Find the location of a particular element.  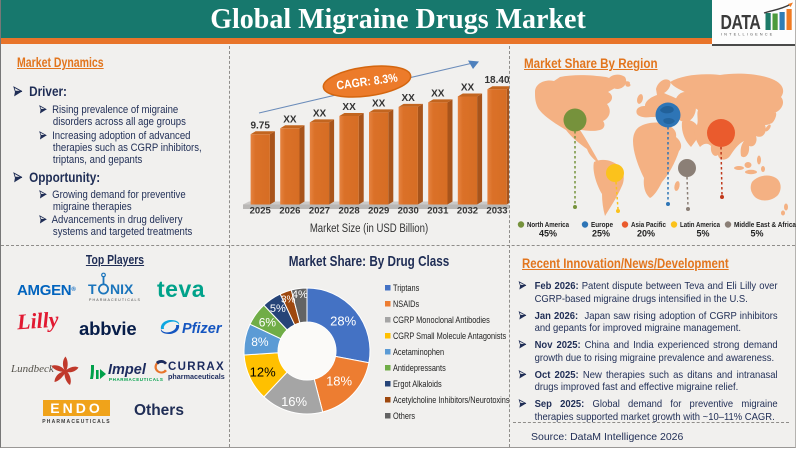

svg-text: 16% is located at coordinates (294, 401).